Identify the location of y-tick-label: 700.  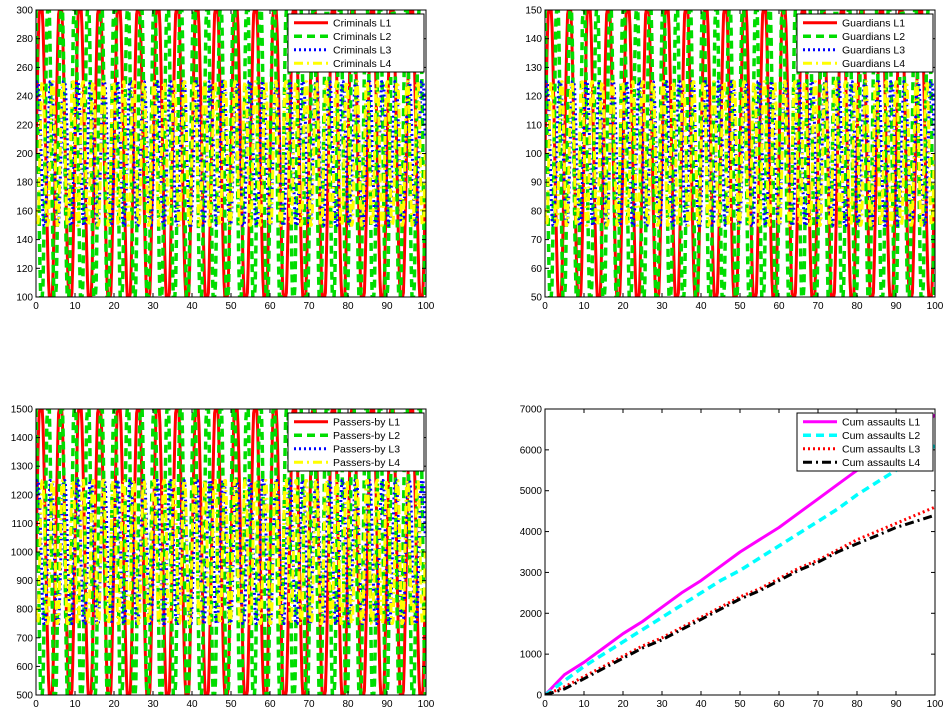
(24, 638).